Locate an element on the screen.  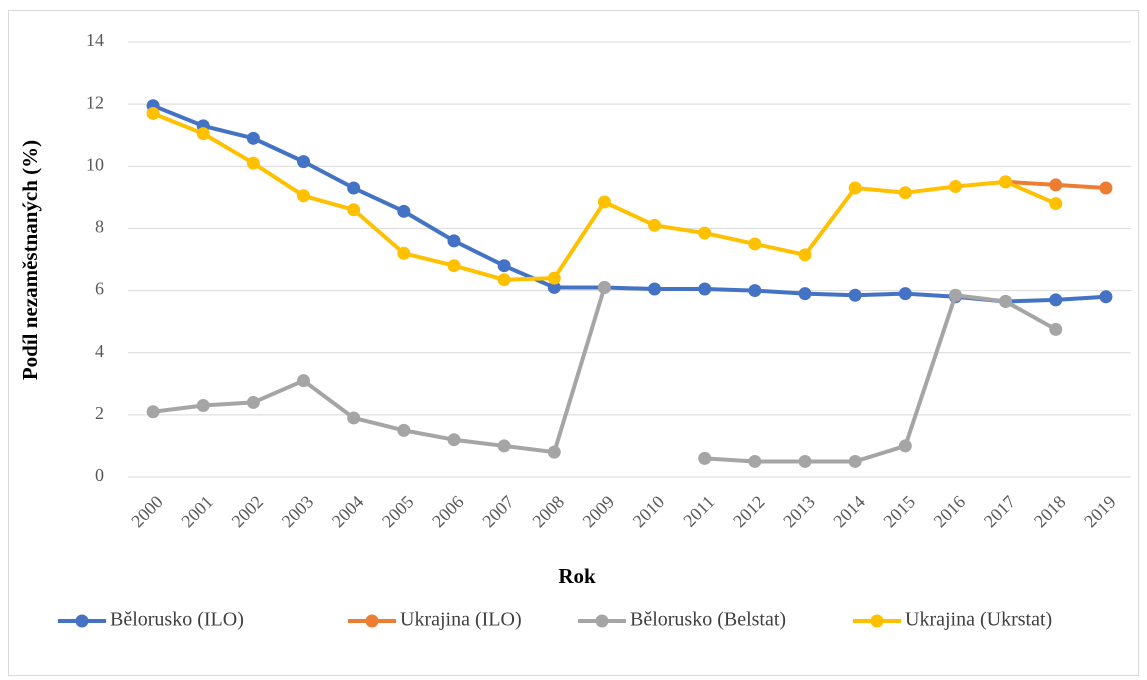
y-tick-label: 2 is located at coordinates (99, 413).